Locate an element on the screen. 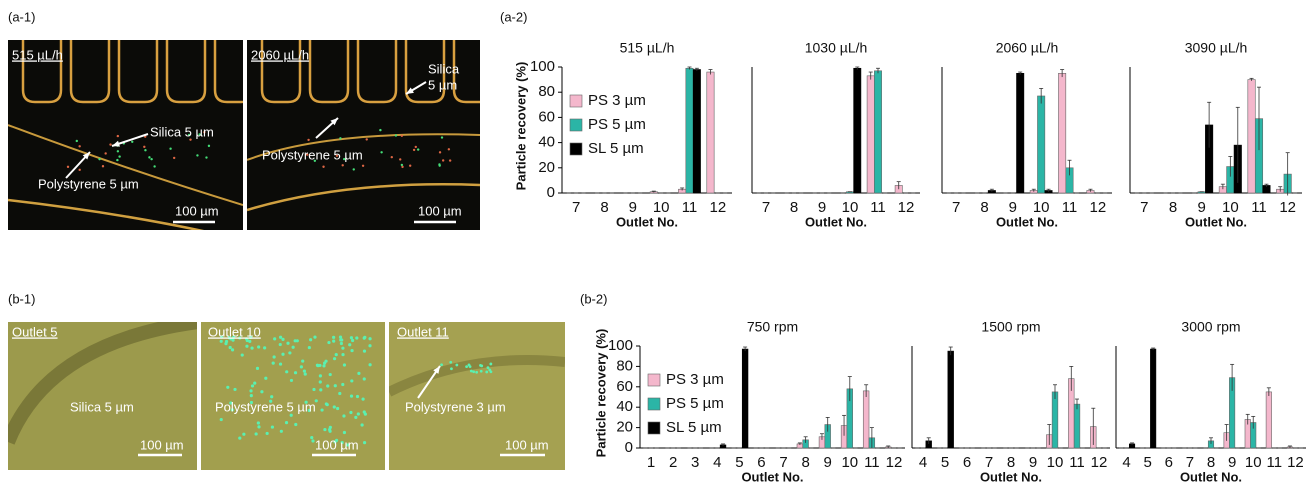  arrow-head is located at coordinates (116, 143).